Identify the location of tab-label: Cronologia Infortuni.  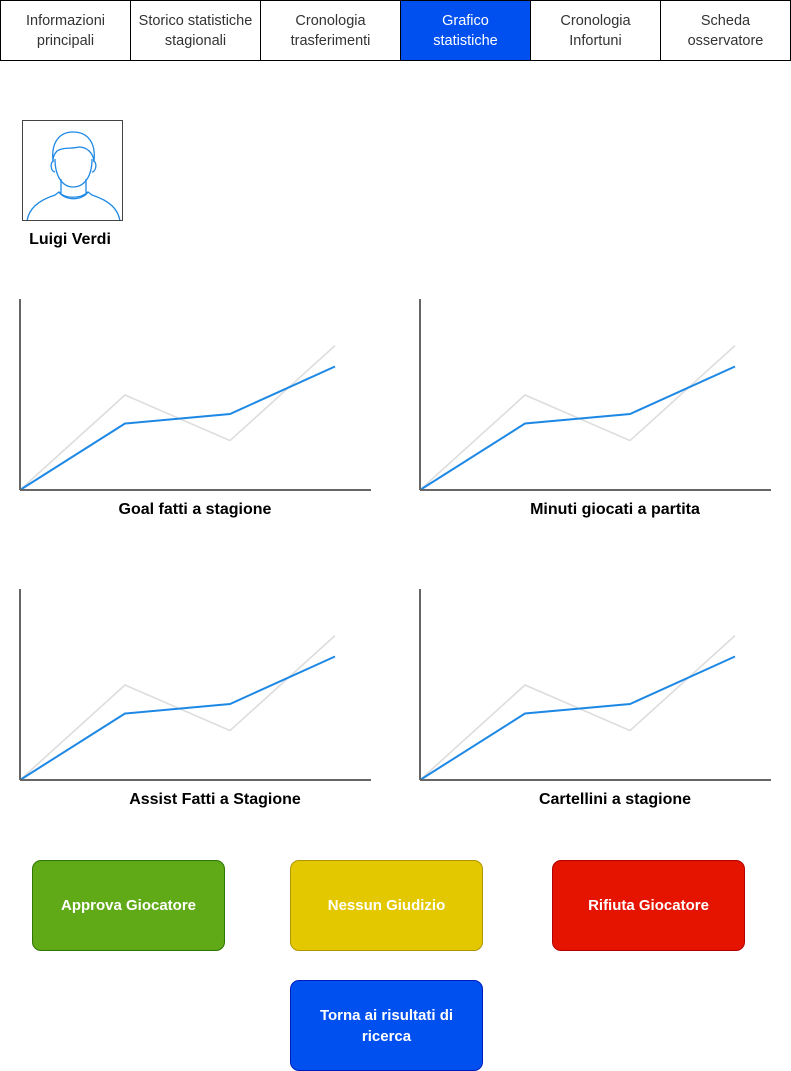
(595, 30).